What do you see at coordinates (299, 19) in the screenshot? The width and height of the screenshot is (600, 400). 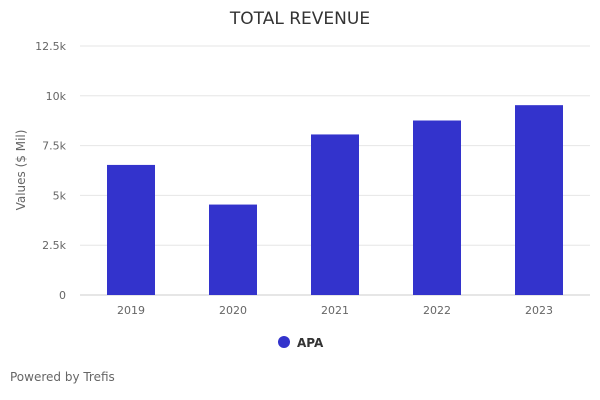 I see `chart-title: TOTAL REVENUE` at bounding box center [299, 19].